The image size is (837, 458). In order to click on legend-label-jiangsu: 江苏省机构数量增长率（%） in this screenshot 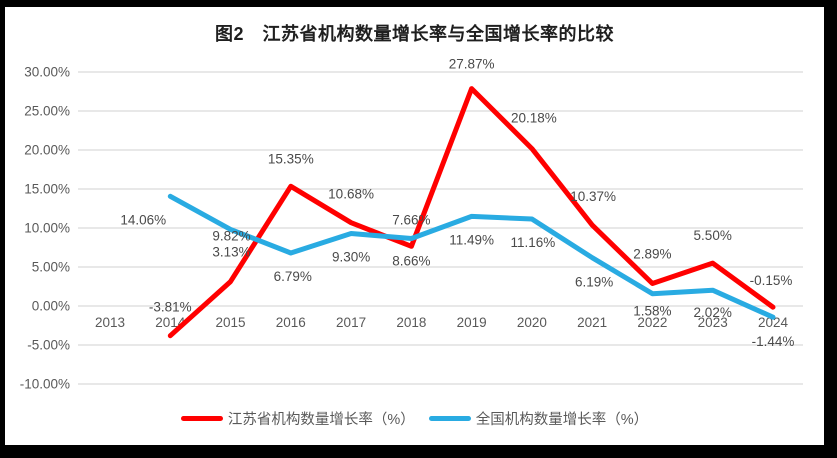, I will do `click(321, 420)`.